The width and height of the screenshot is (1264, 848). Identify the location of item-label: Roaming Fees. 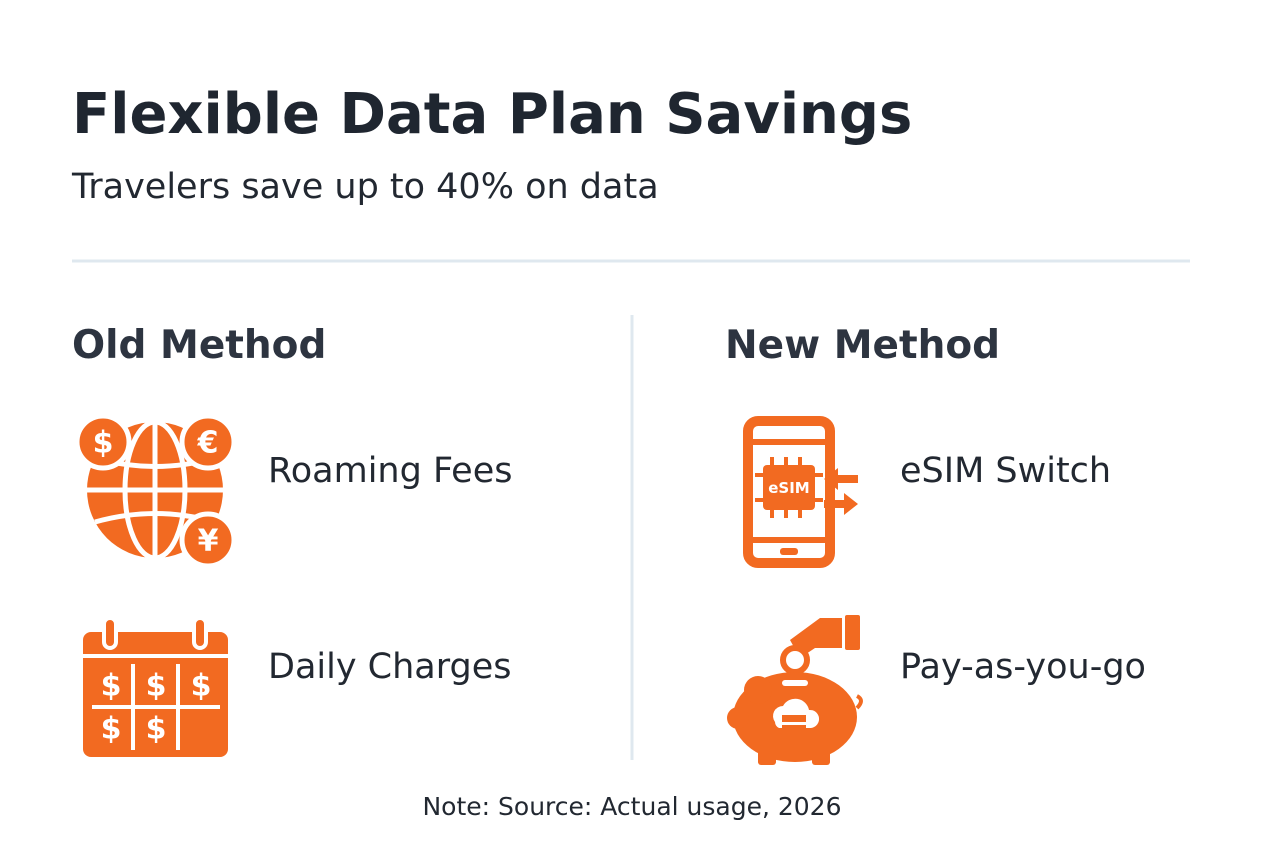
(390, 471).